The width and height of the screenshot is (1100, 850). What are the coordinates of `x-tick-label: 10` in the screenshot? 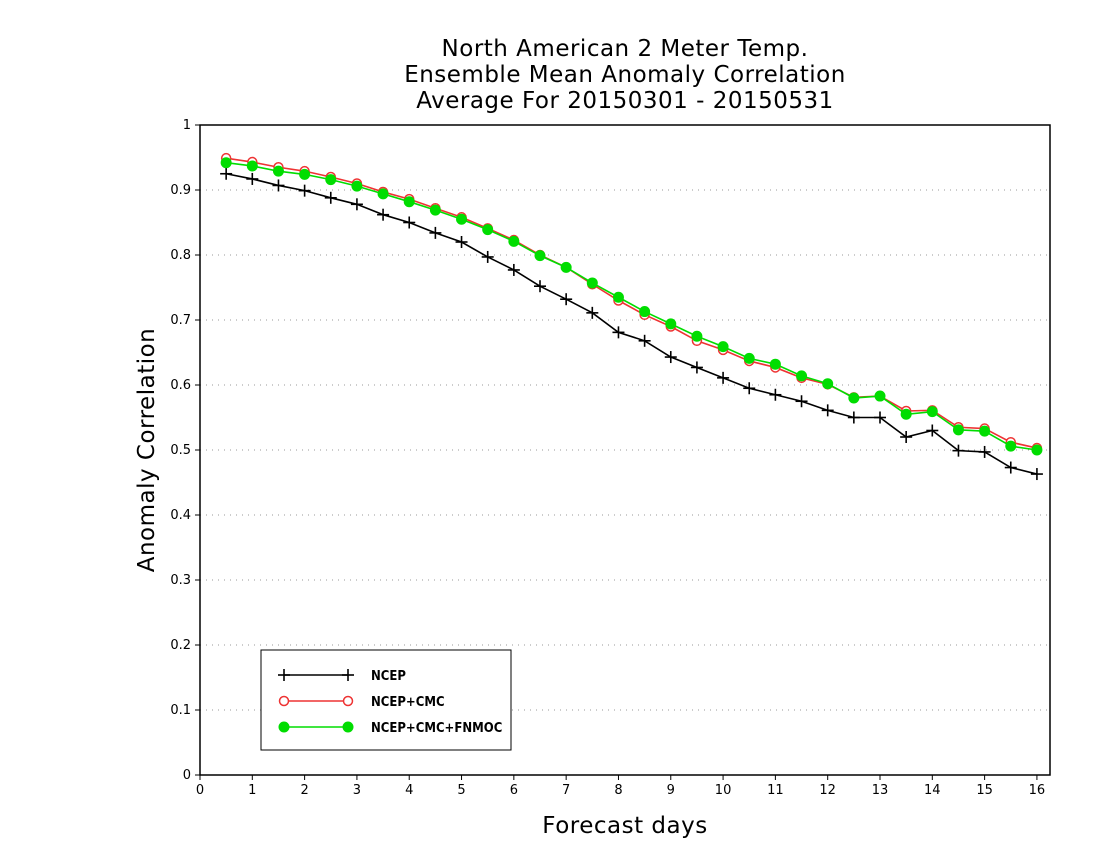 It's located at (723, 790).